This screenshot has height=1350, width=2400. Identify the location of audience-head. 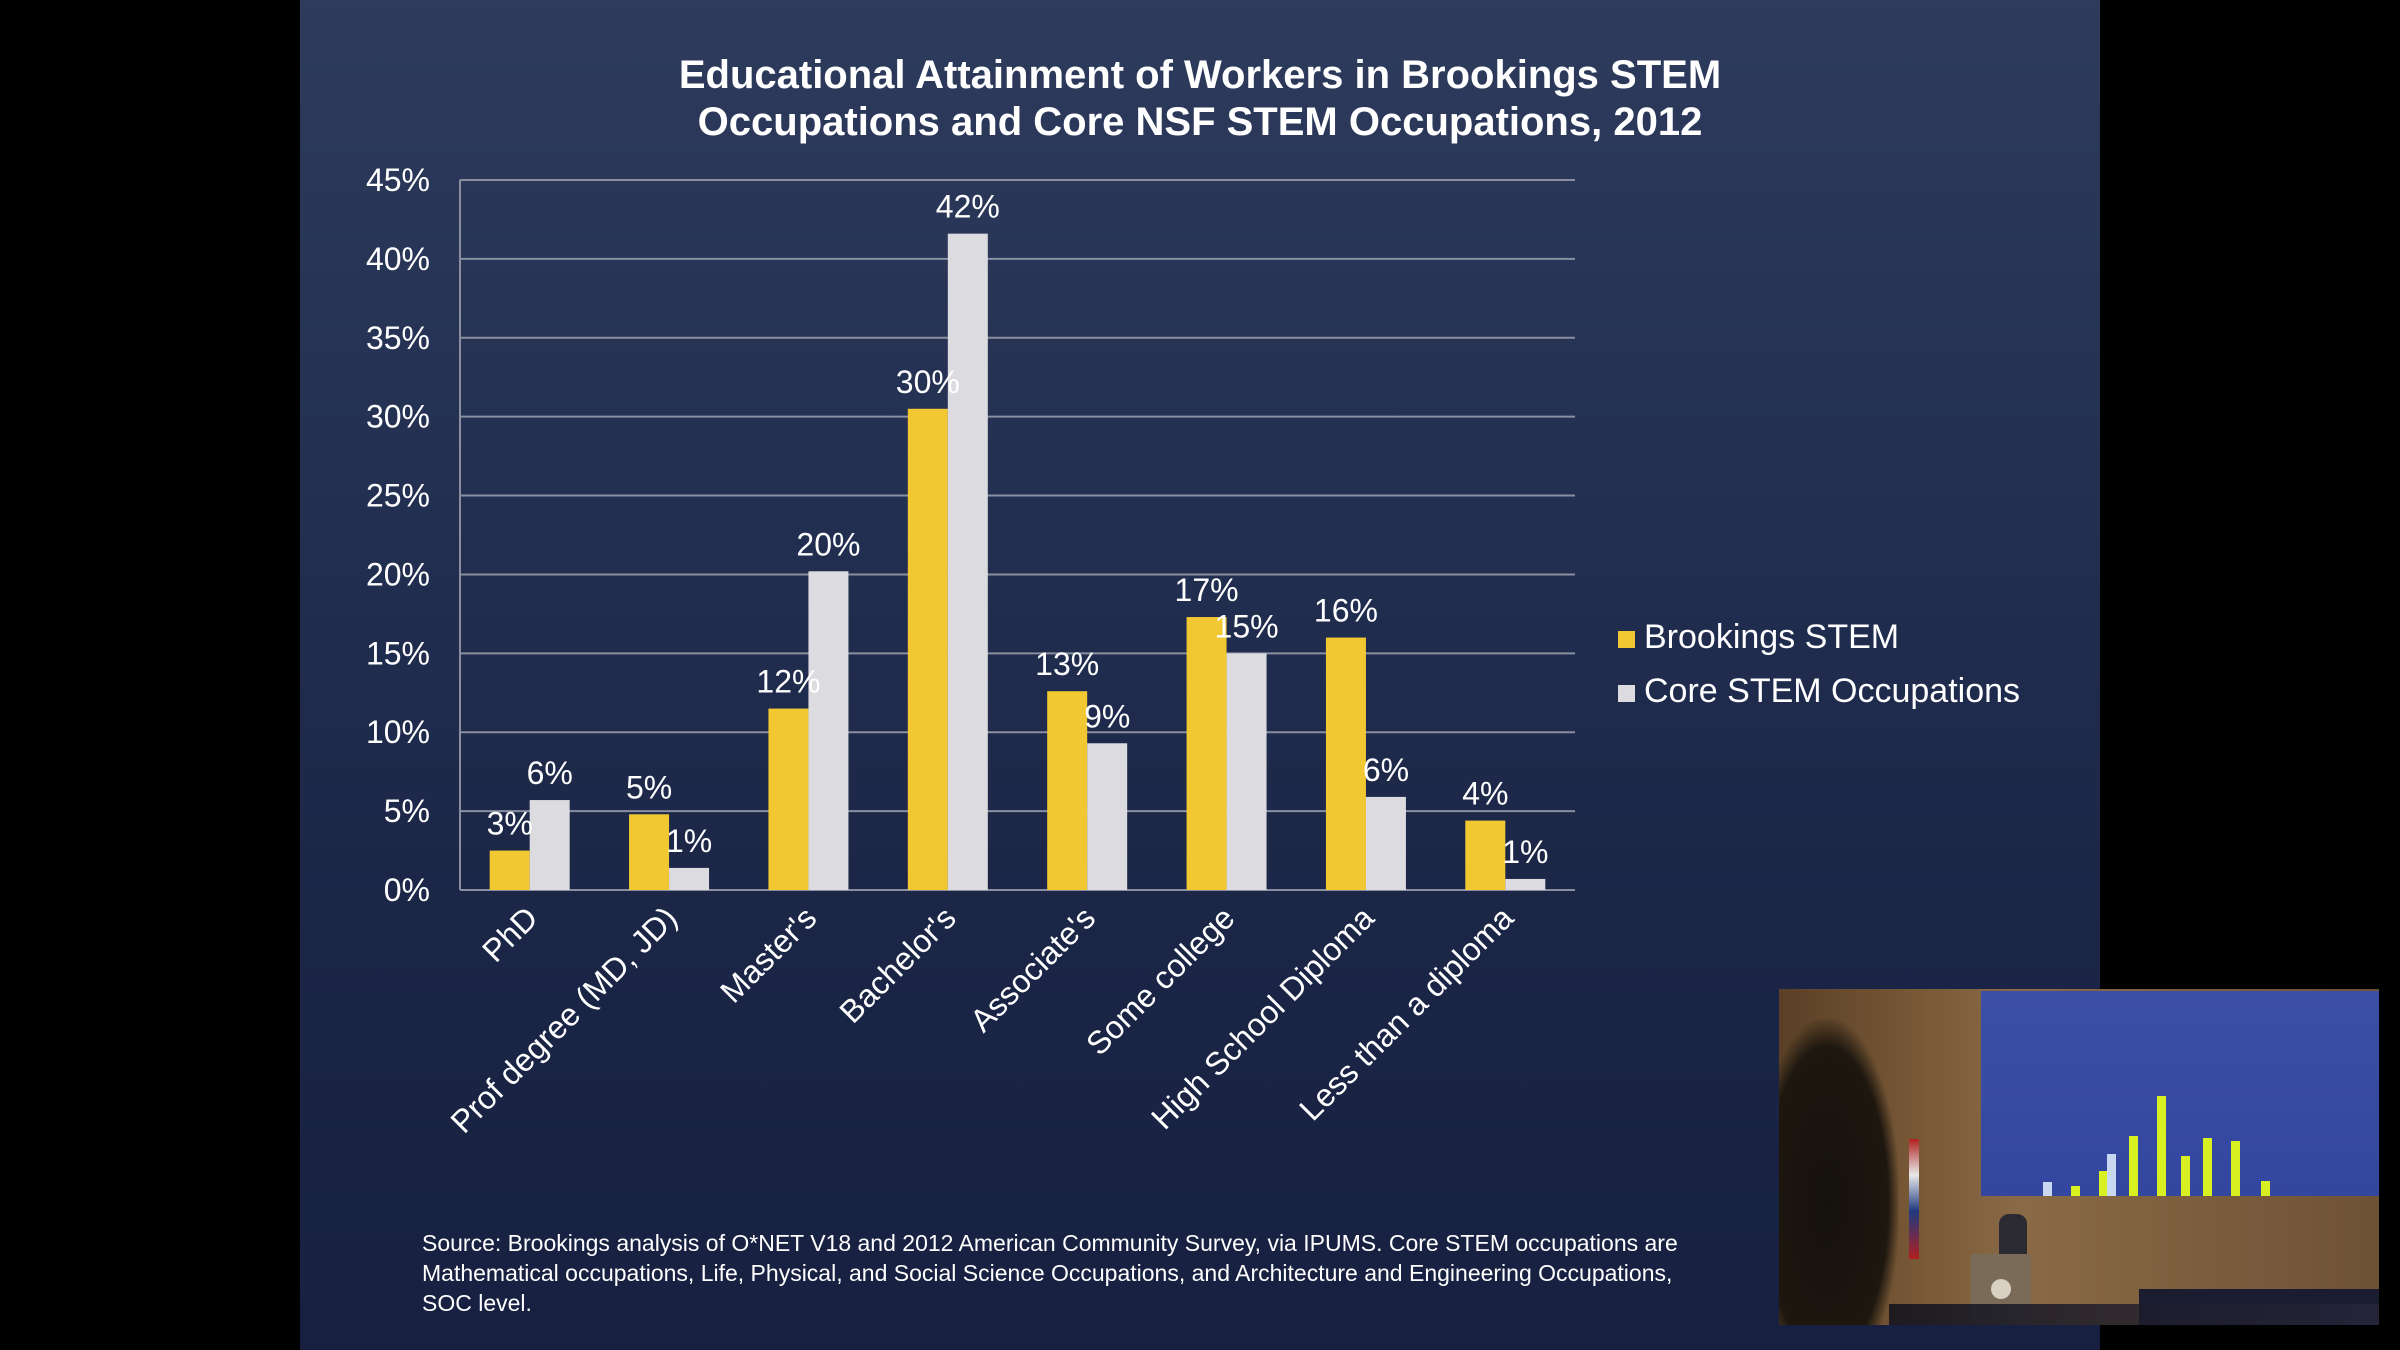
(1839, 1172).